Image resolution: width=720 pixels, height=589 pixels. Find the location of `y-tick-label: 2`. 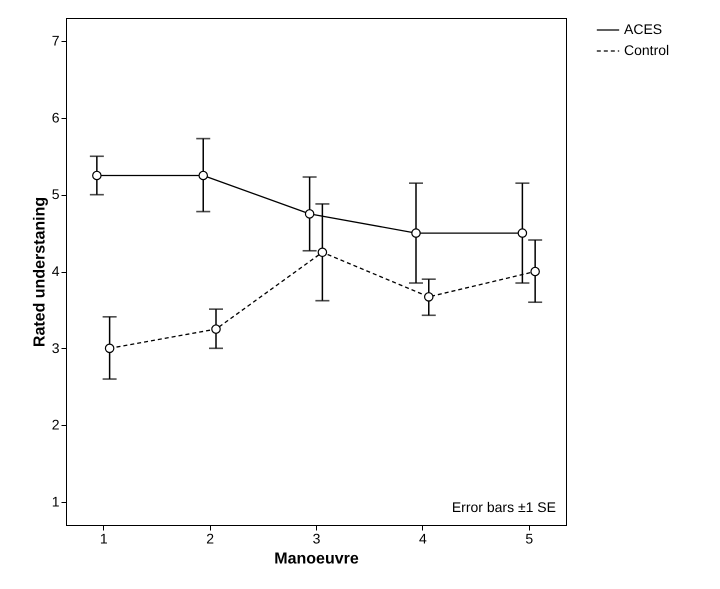

y-tick-label: 2 is located at coordinates (56, 424).